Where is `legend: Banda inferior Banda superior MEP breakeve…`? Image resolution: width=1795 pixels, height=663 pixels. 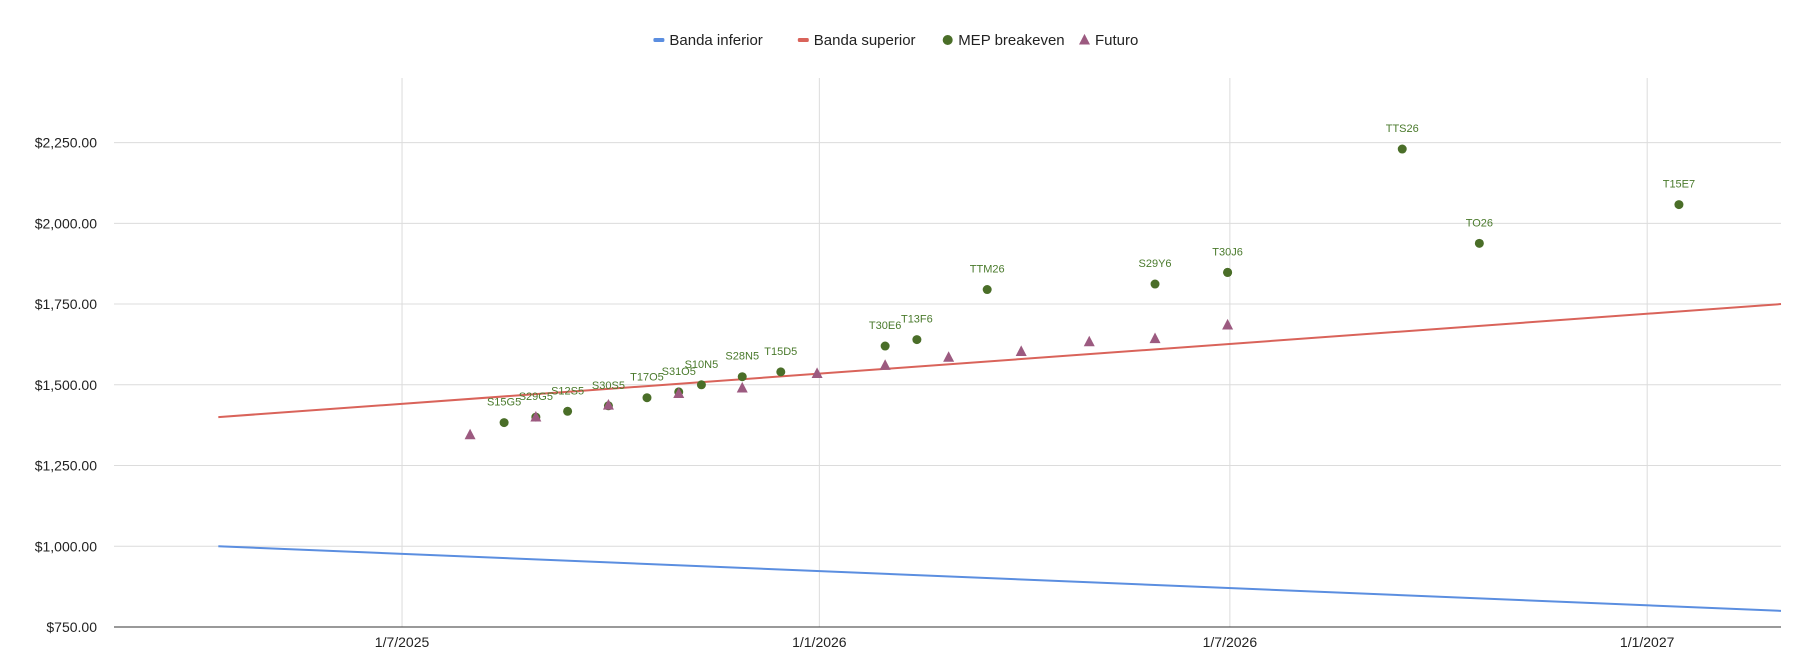 legend: Banda inferior Banda superior MEP breakeve… is located at coordinates (895, 40).